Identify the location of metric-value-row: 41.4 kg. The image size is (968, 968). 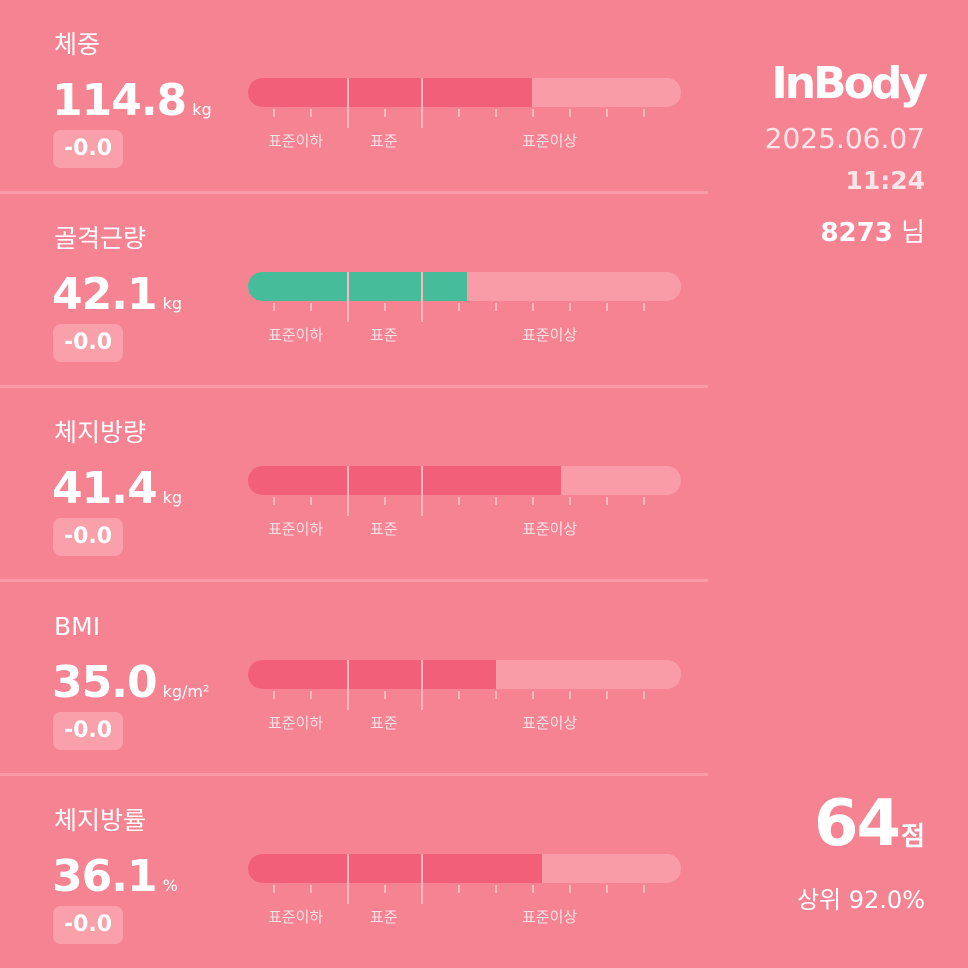
(117, 493).